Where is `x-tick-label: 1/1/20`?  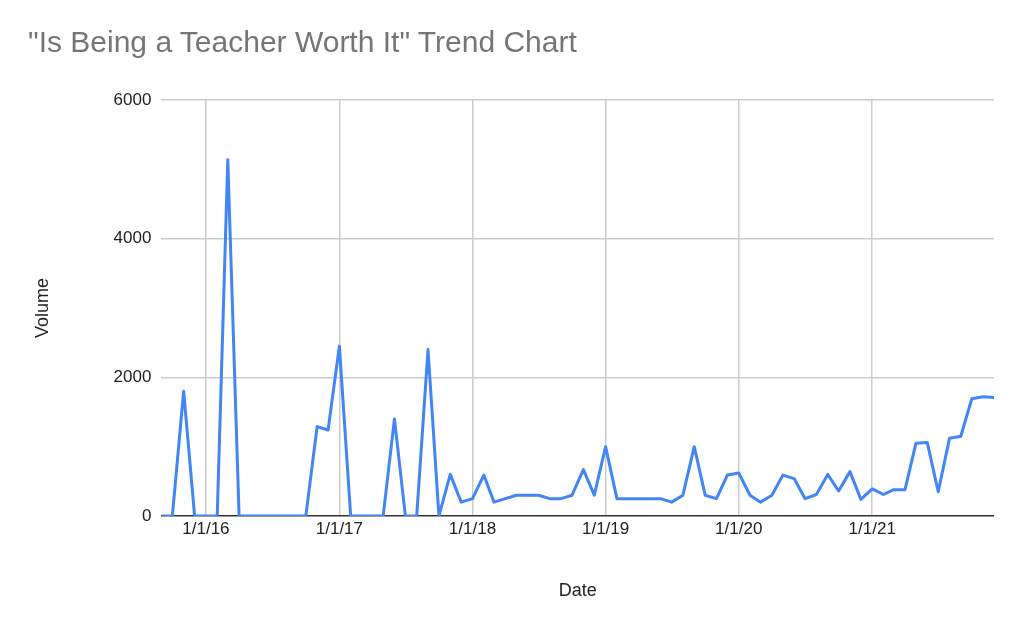
x-tick-label: 1/1/20 is located at coordinates (739, 528).